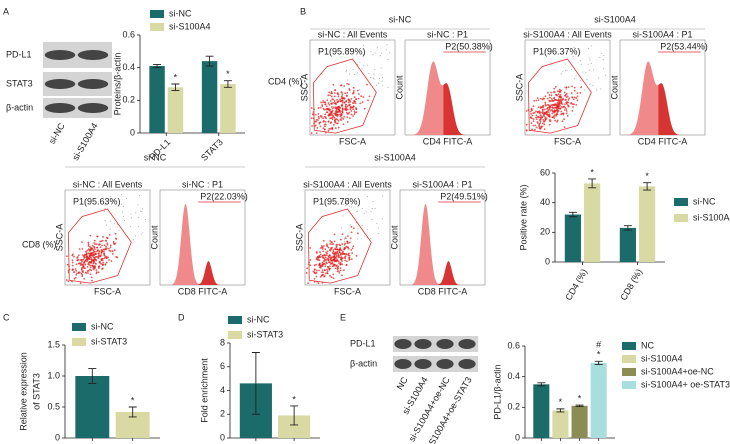 The height and width of the screenshot is (444, 730). What do you see at coordinates (629, 359) in the screenshot?
I see `legend-swatch` at bounding box center [629, 359].